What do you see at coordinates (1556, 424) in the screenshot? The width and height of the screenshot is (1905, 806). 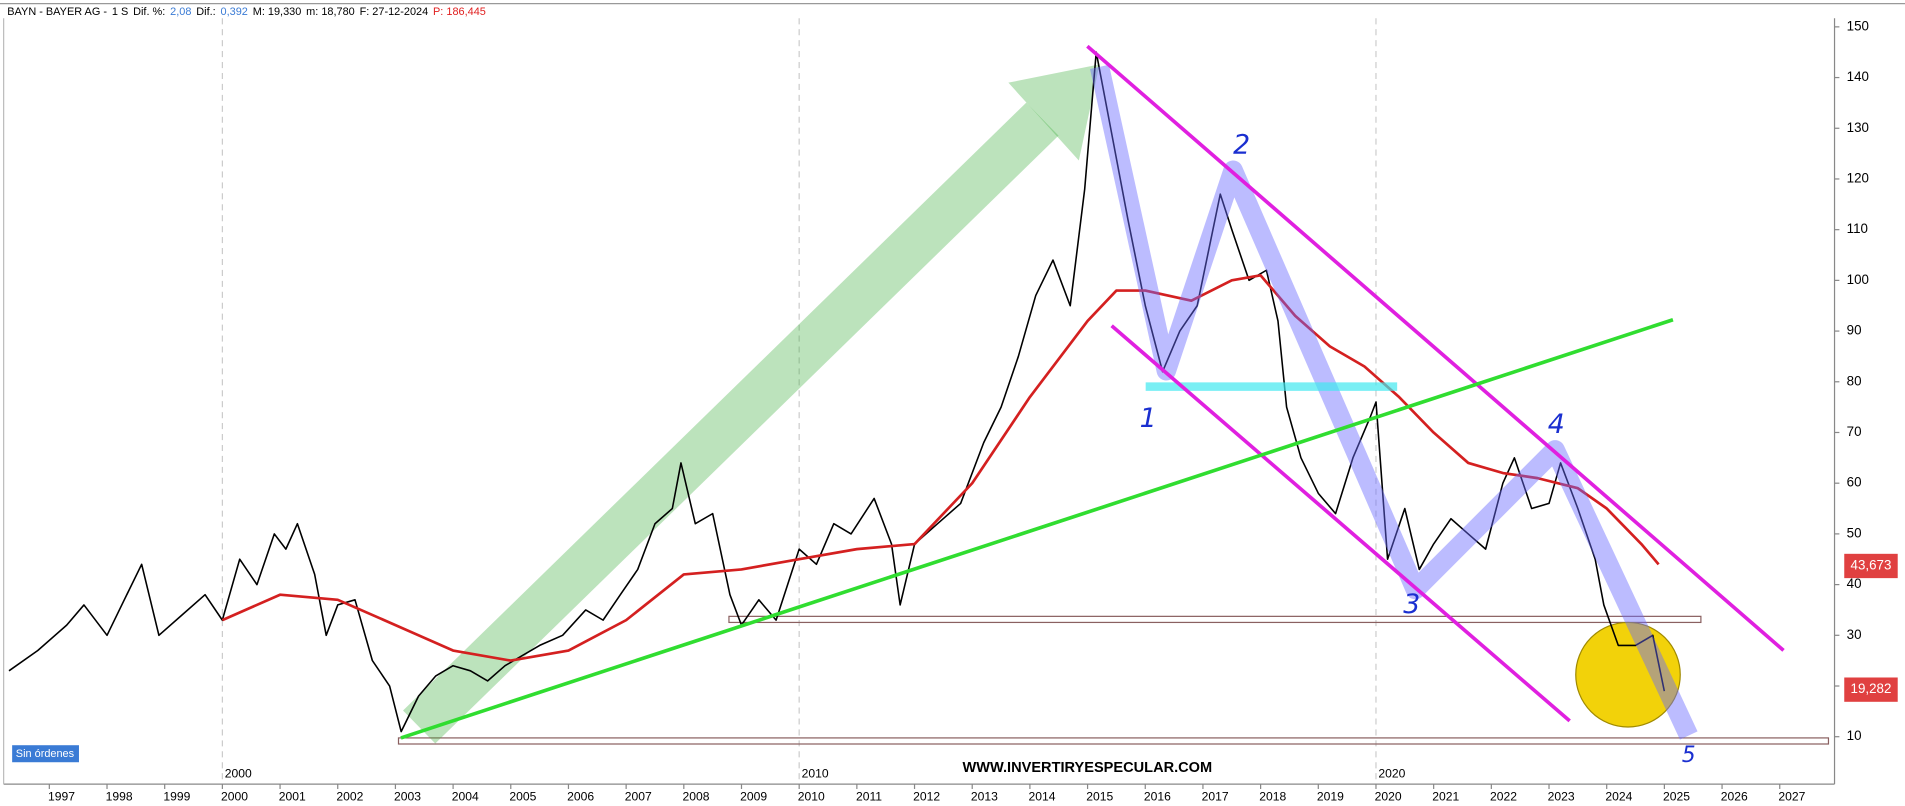 I see `wave-label: 4` at bounding box center [1556, 424].